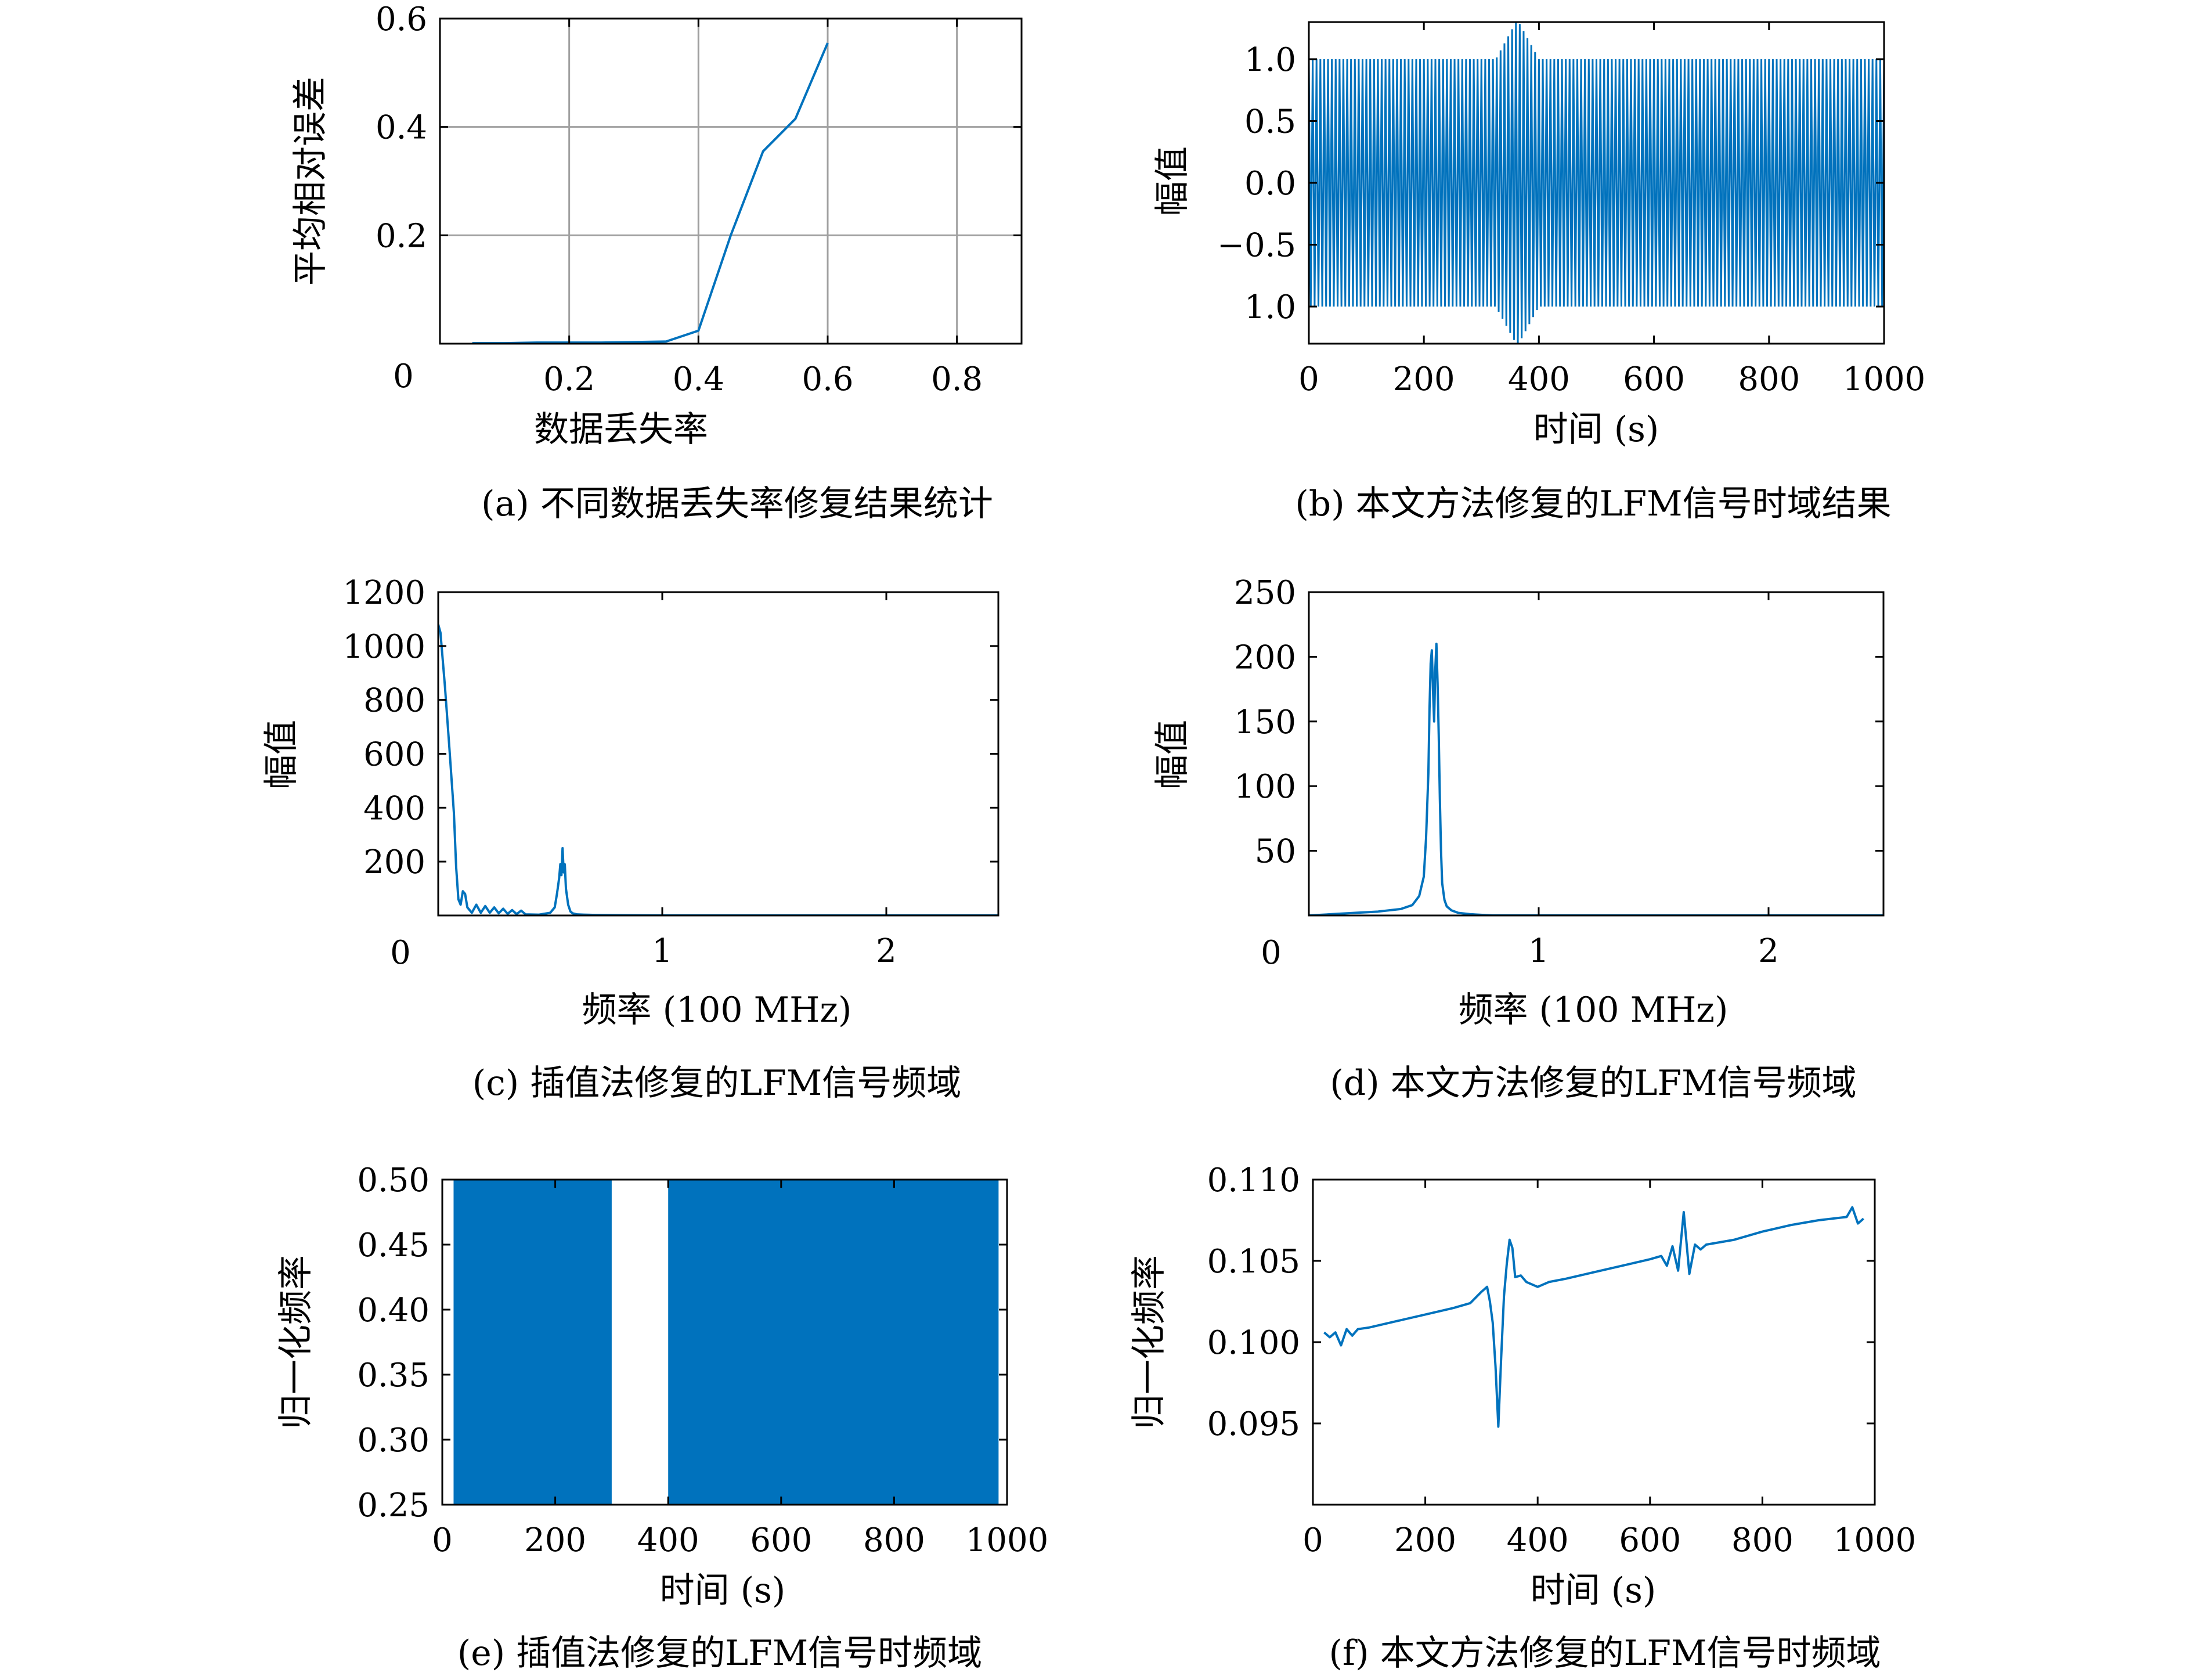  What do you see at coordinates (311, 181) in the screenshot?
I see `y-axis-label: 平均相对误差` at bounding box center [311, 181].